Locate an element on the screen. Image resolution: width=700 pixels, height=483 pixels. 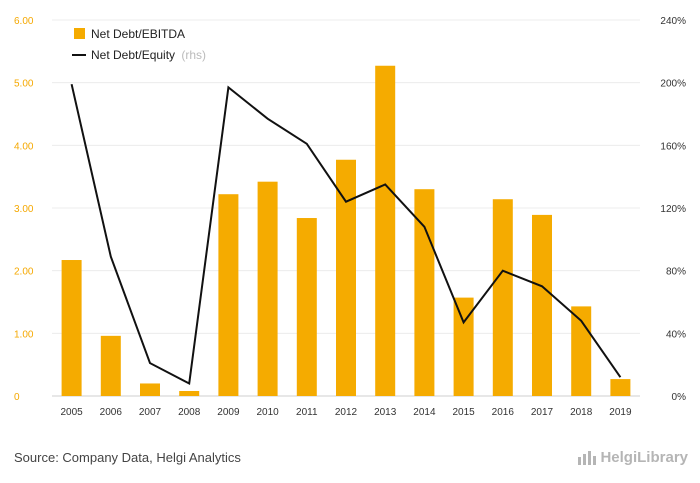
legend-line-name: Net Debt/Equity is located at coordinates (133, 55).